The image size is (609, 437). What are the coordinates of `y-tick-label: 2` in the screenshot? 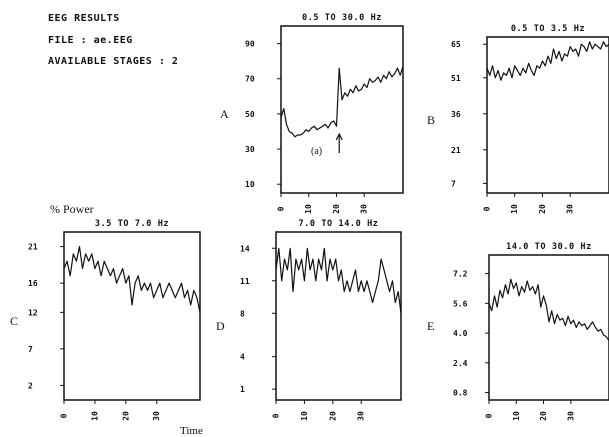 It's located at (30, 385).